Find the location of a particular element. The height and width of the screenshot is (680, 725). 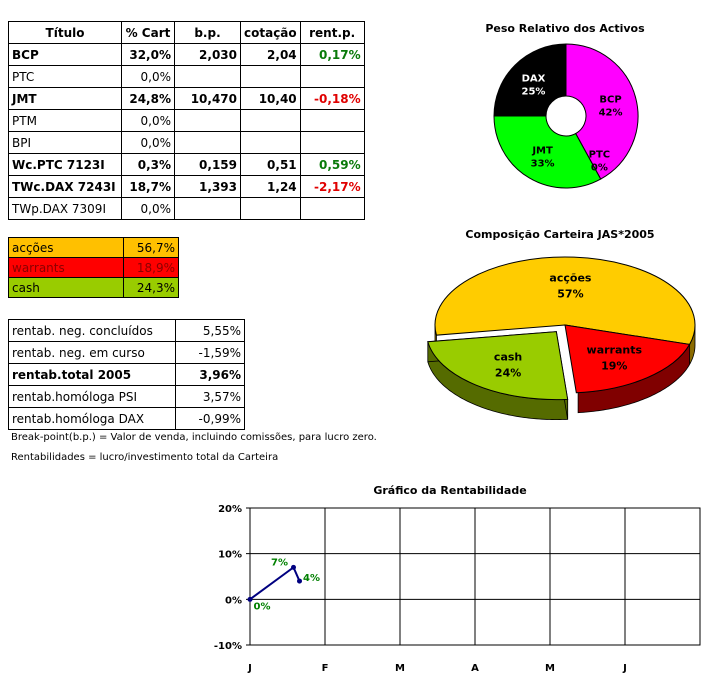

pie2-label: cash is located at coordinates (508, 357).